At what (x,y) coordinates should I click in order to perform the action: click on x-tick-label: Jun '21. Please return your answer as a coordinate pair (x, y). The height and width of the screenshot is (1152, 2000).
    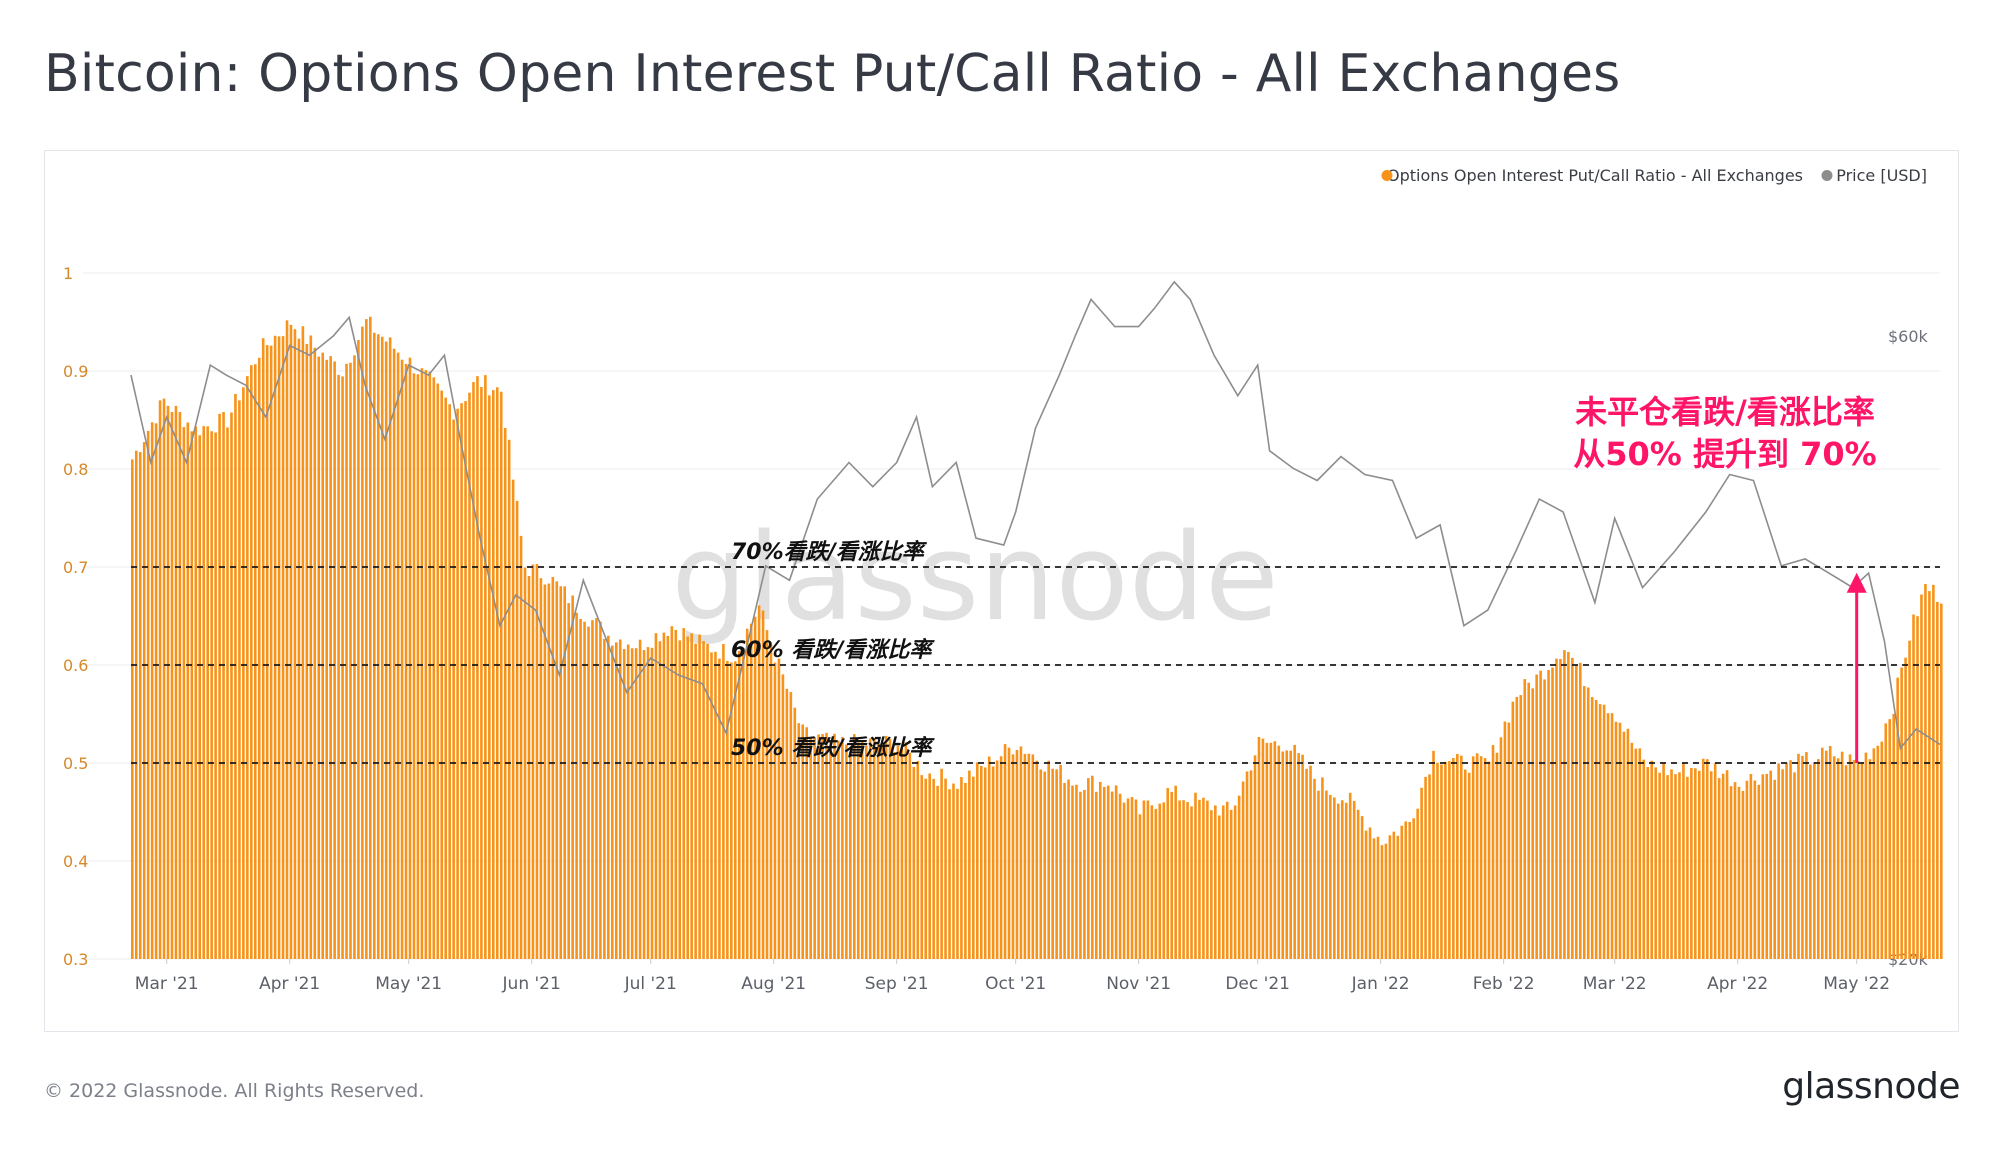
    Looking at the image, I should click on (531, 984).